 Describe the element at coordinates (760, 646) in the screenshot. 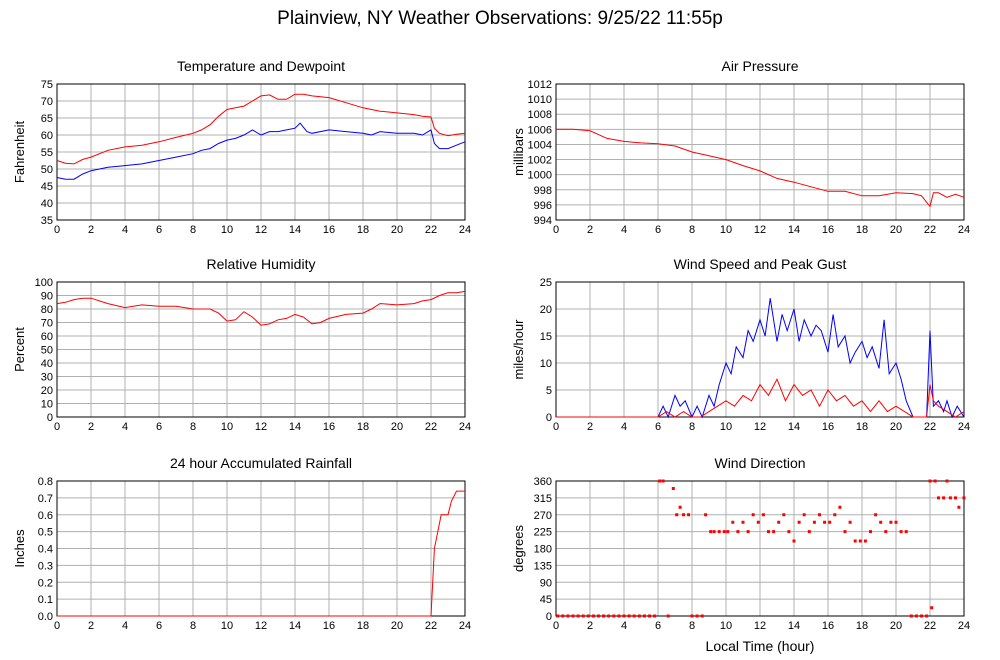

I see `x-axis-label: Local Time (hour)` at that location.